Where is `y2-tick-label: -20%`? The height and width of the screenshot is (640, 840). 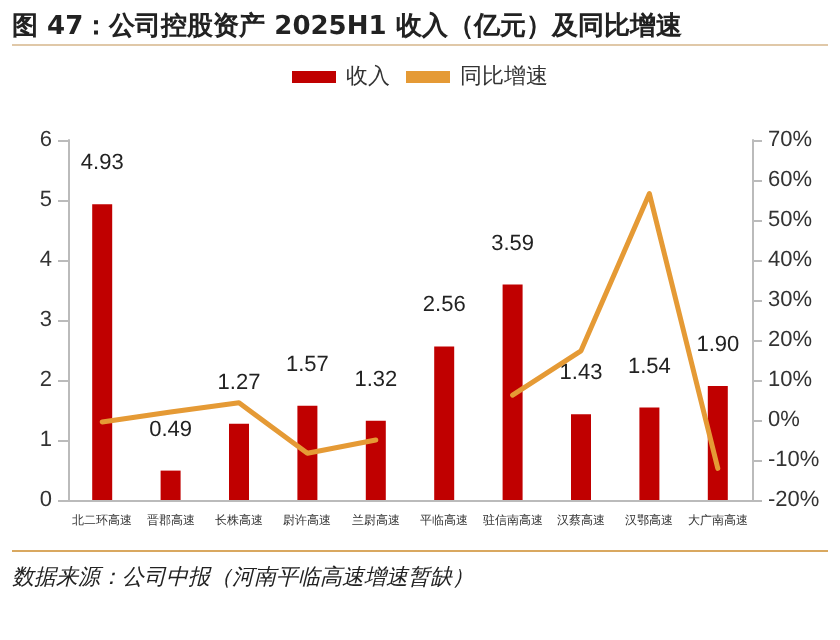
y2-tick-label: -20% is located at coordinates (794, 500).